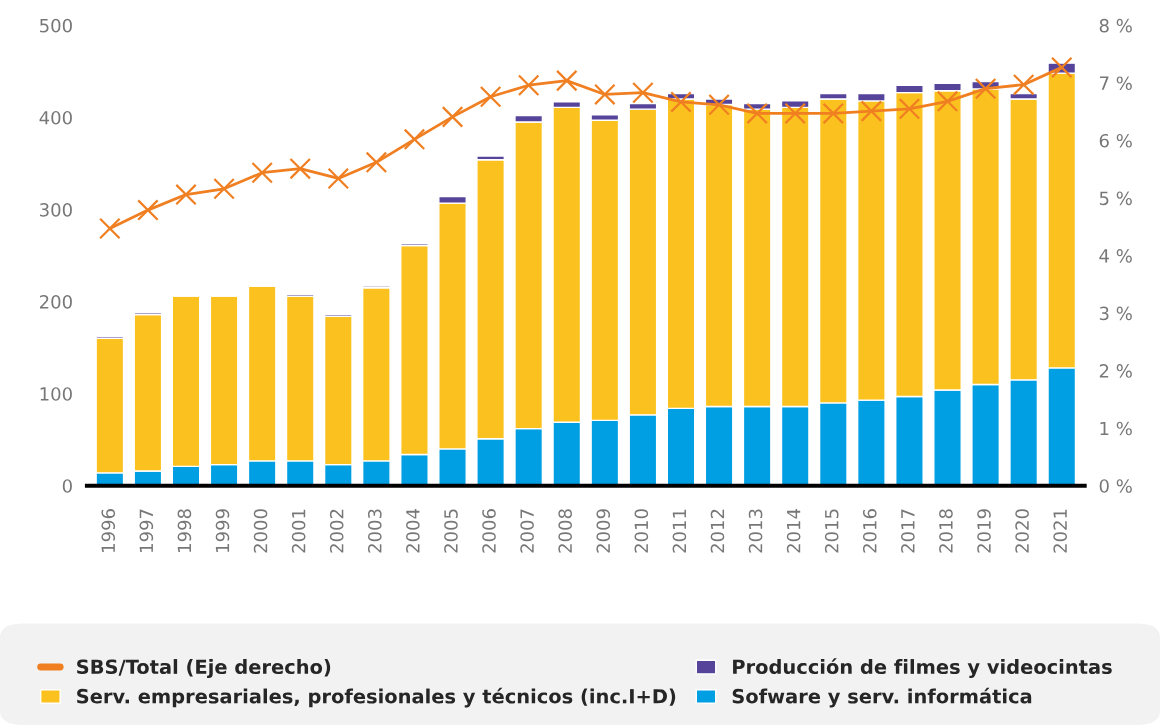  Describe the element at coordinates (984, 531) in the screenshot. I see `x-tick-label: 2019` at that location.